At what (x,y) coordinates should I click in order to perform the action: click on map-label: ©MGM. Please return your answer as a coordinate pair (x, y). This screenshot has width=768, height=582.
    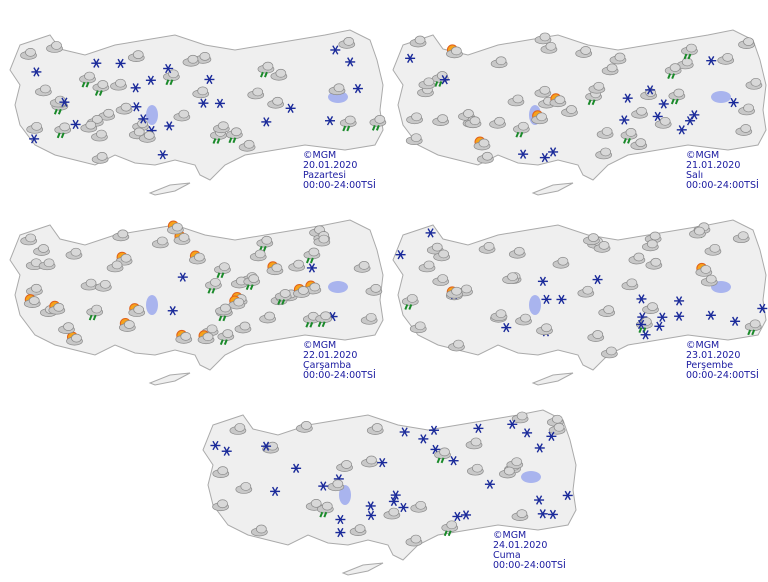
    Looking at the image, I should click on (702, 345).